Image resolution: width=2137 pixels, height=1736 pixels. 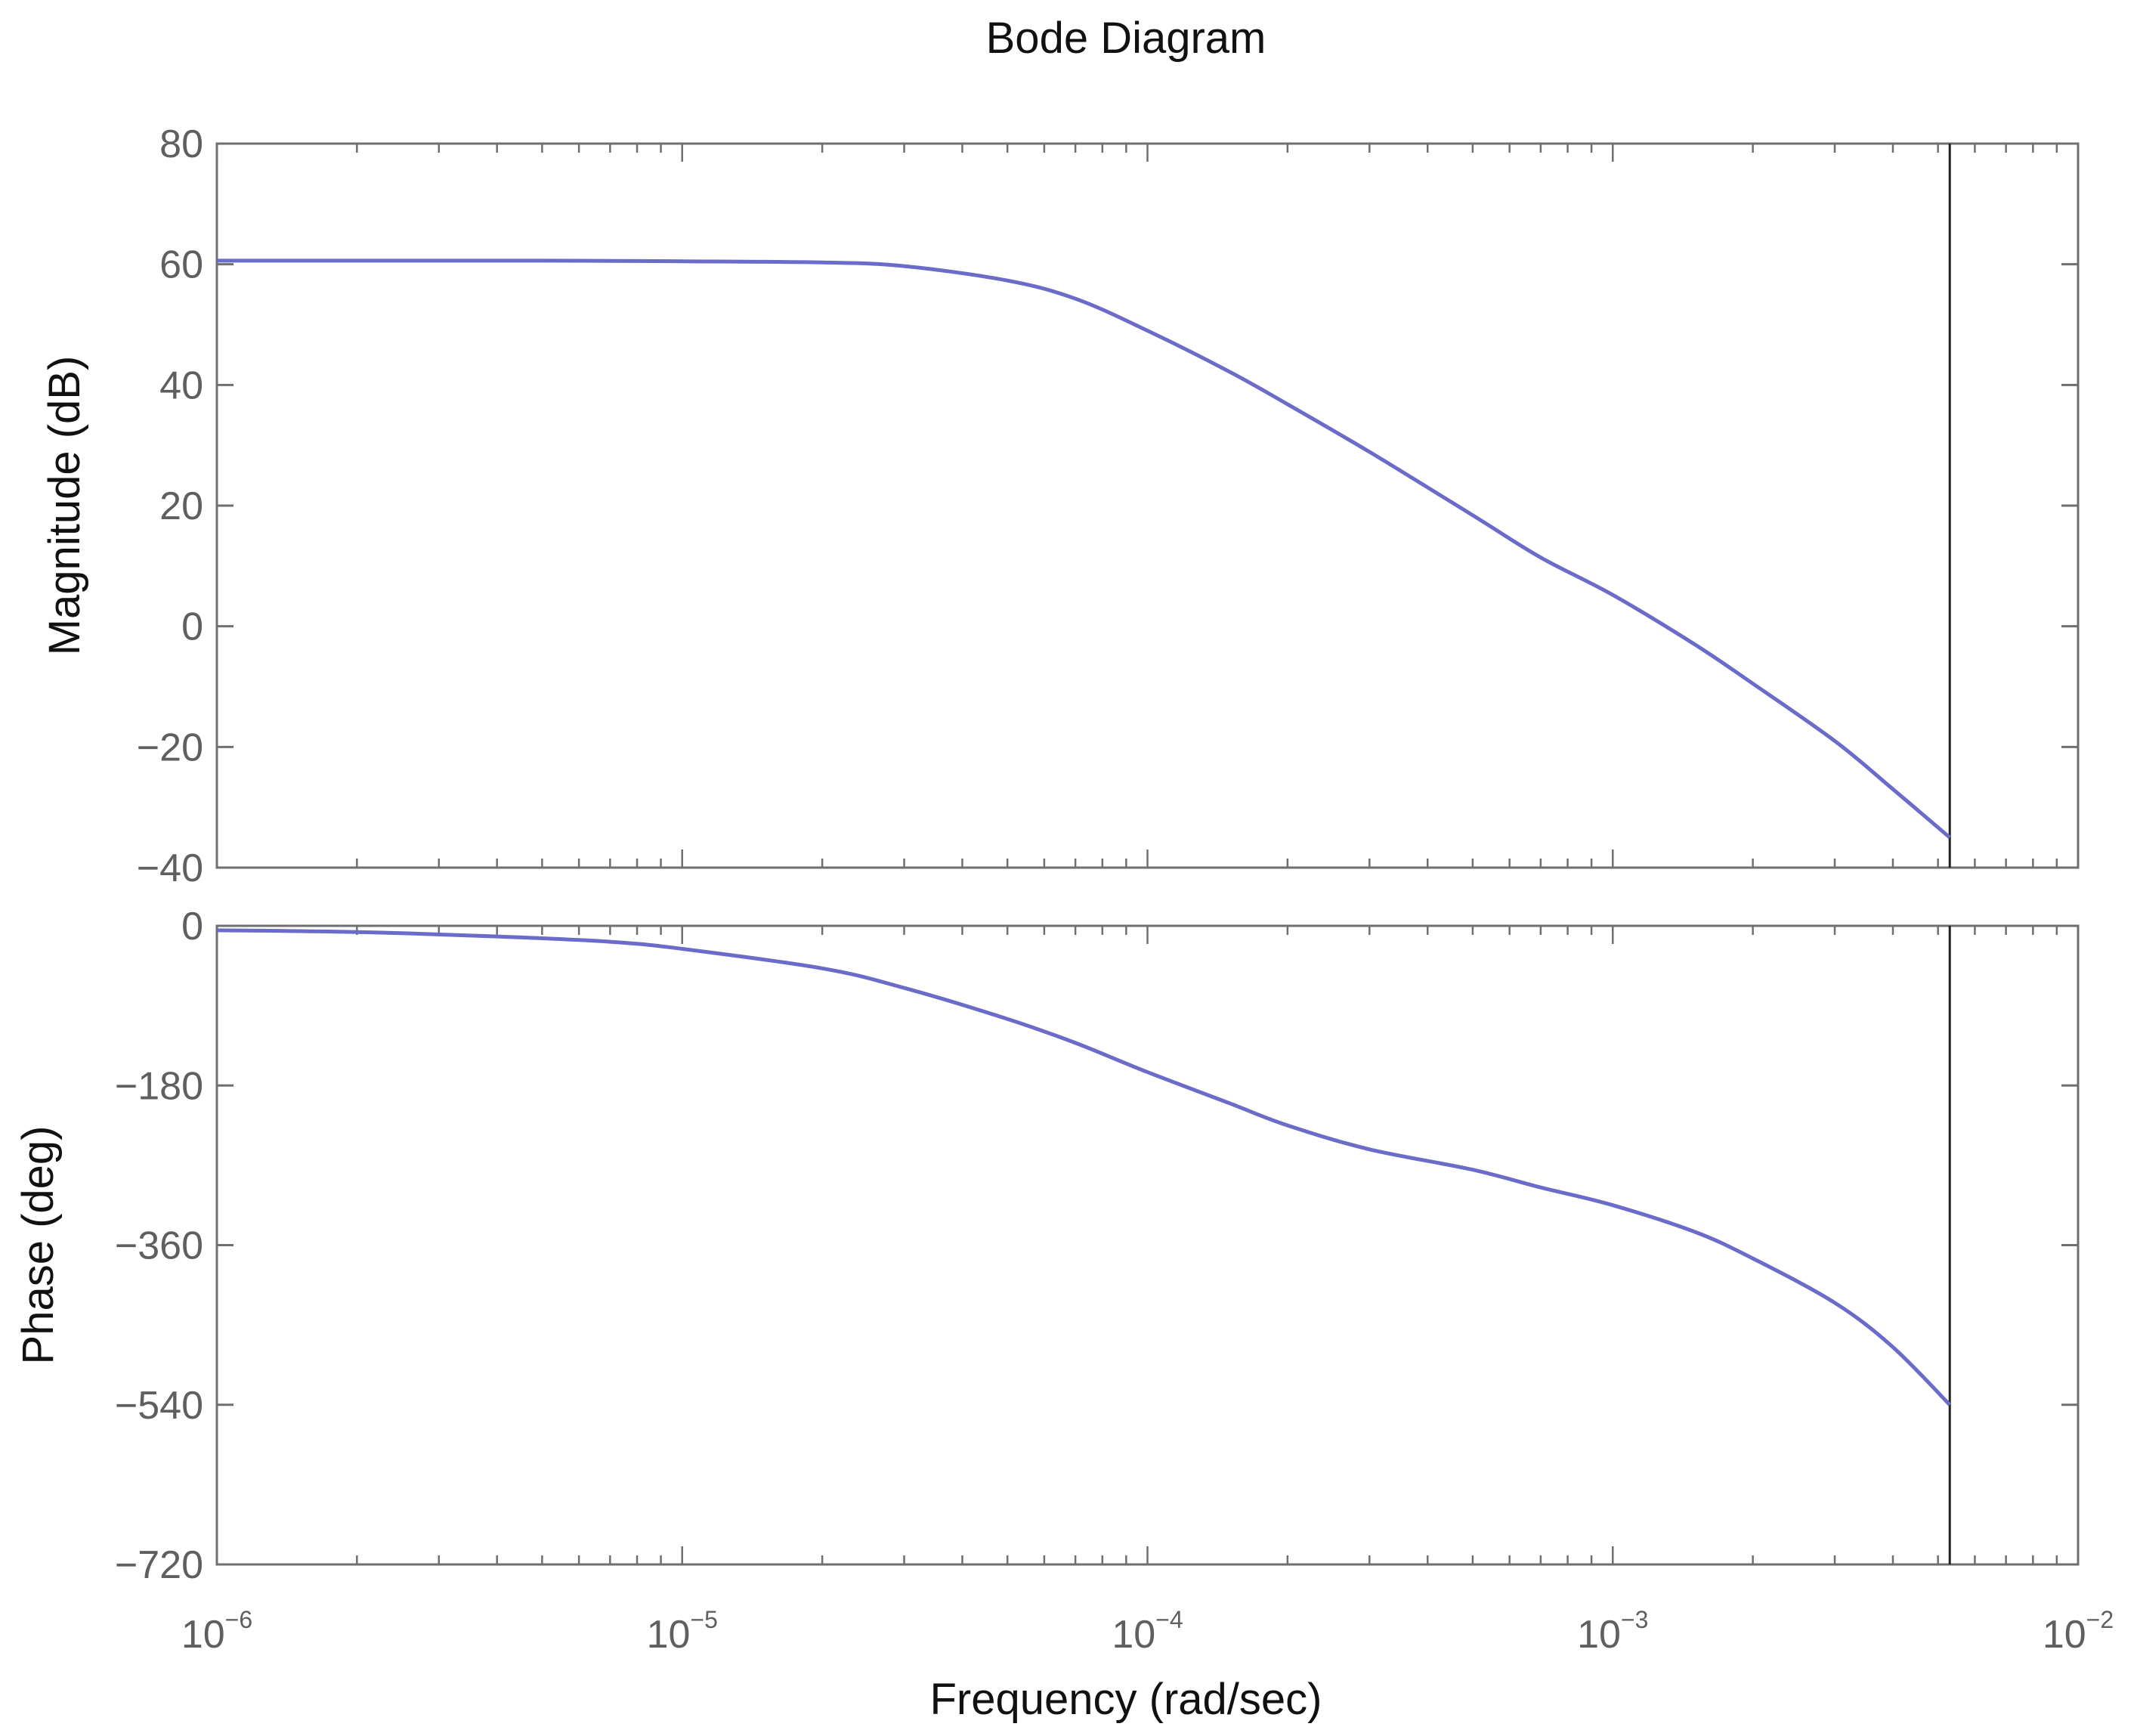 I want to click on x-tick-label-exponent: −6, so click(x=239, y=1619).